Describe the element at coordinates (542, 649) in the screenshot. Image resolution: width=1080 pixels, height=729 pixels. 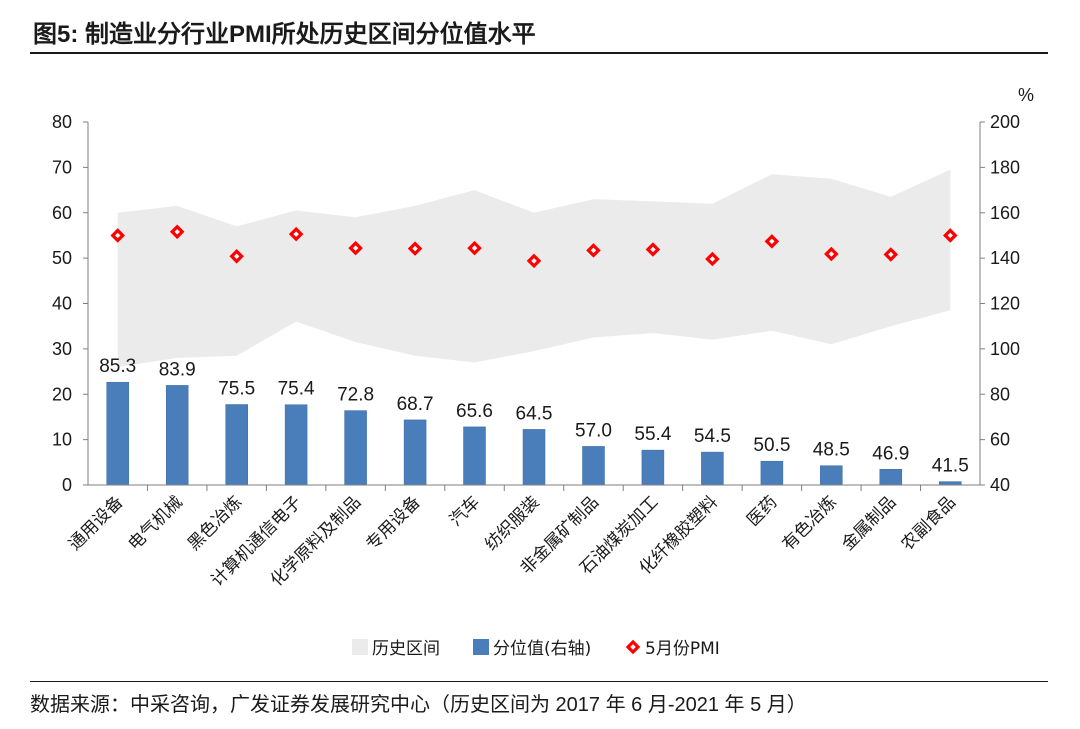
I see `legend-label-bar: 分位值(右轴)` at that location.